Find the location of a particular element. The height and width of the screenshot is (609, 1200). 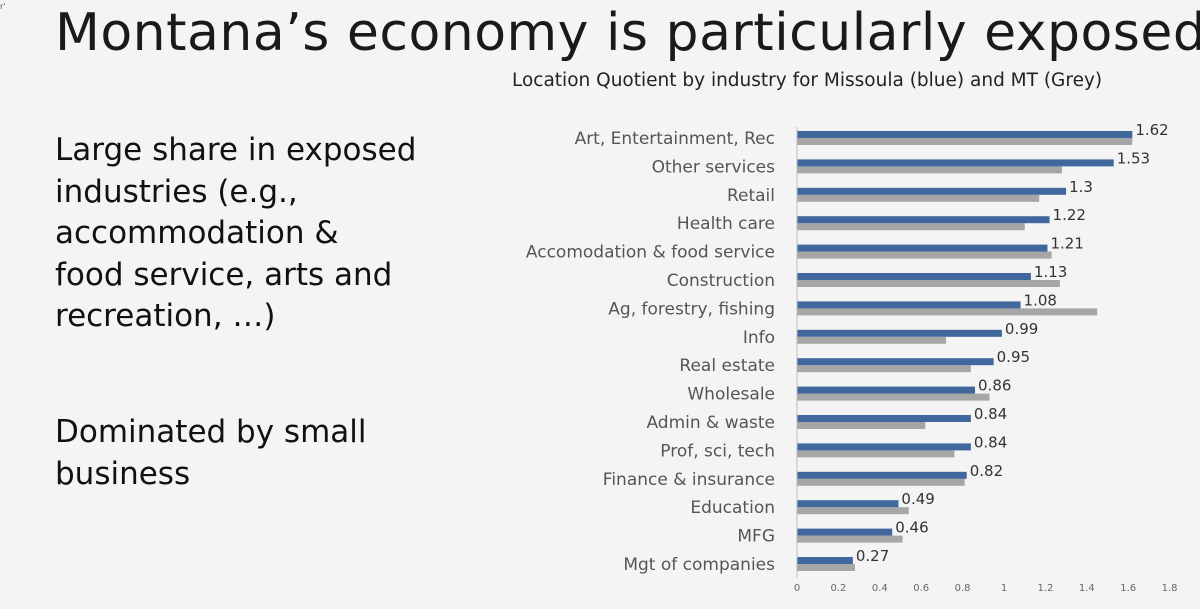

category-label: Retail is located at coordinates (751, 196).